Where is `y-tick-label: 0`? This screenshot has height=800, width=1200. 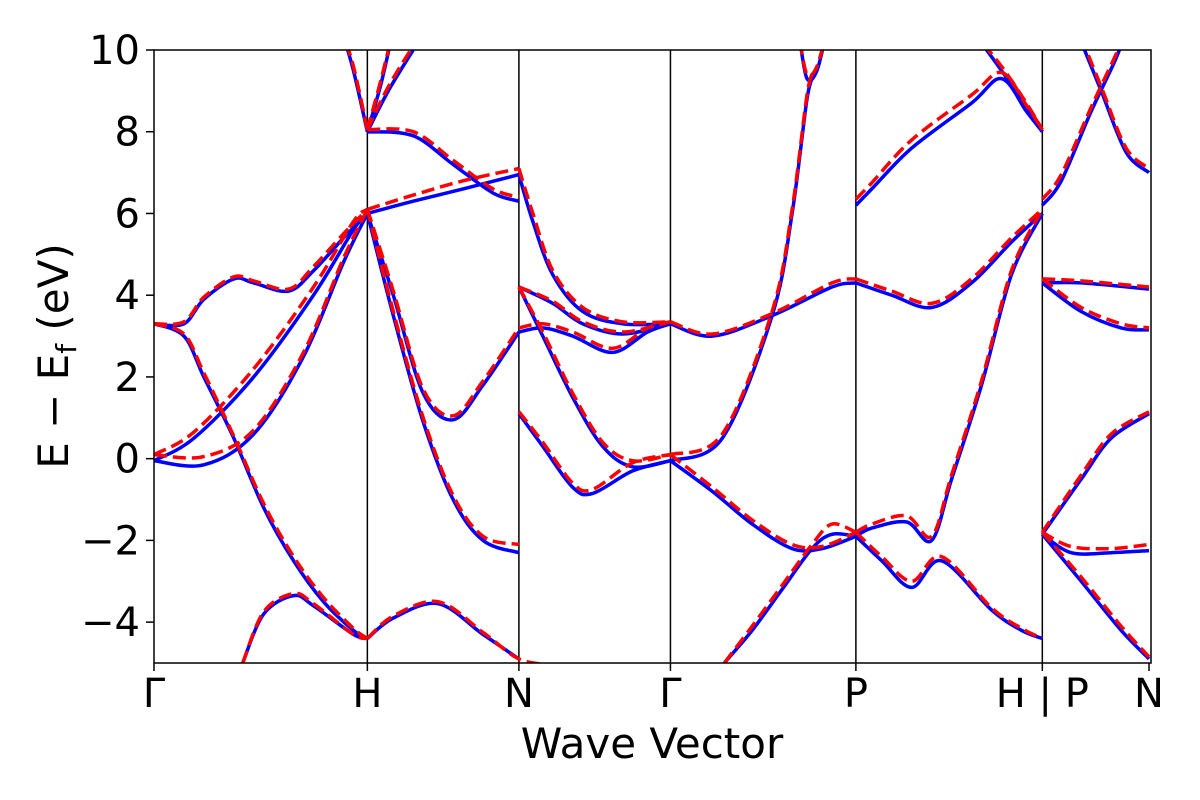
y-tick-label: 0 is located at coordinates (127, 460).